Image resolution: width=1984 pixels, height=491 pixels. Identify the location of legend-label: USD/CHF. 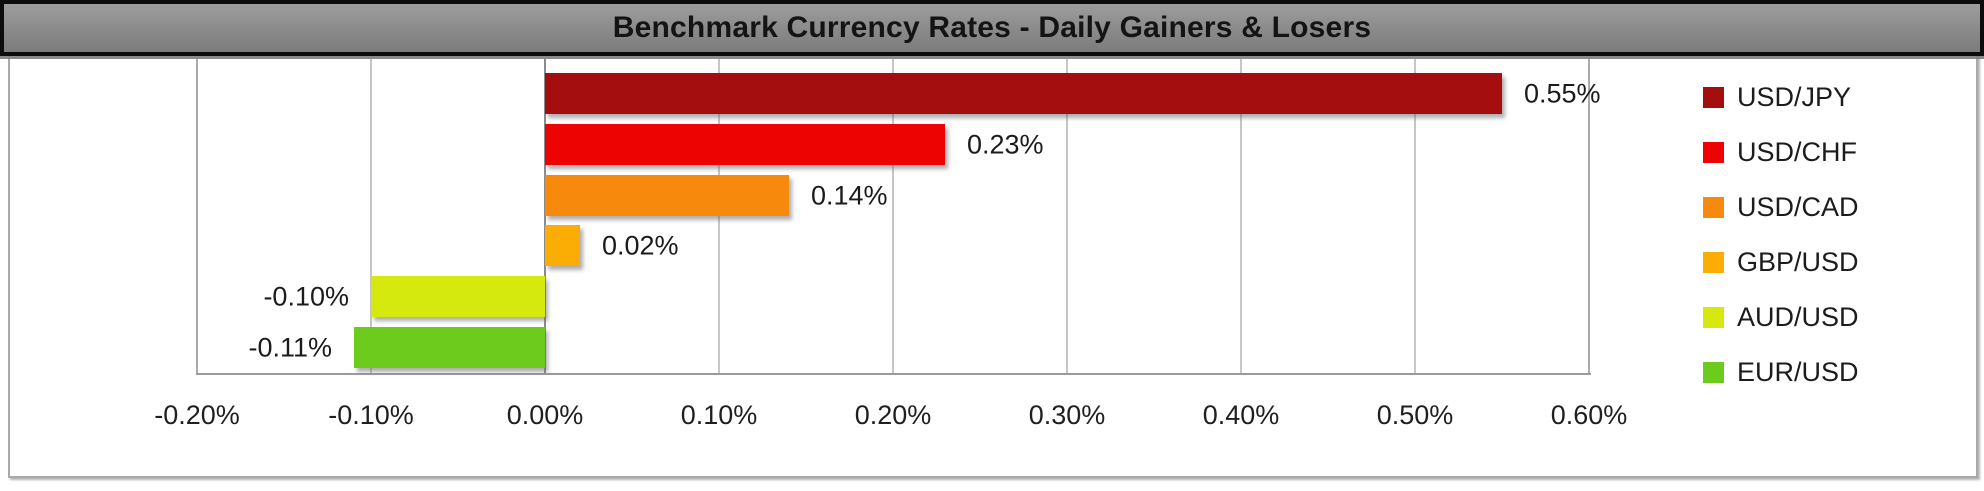
(1797, 151).